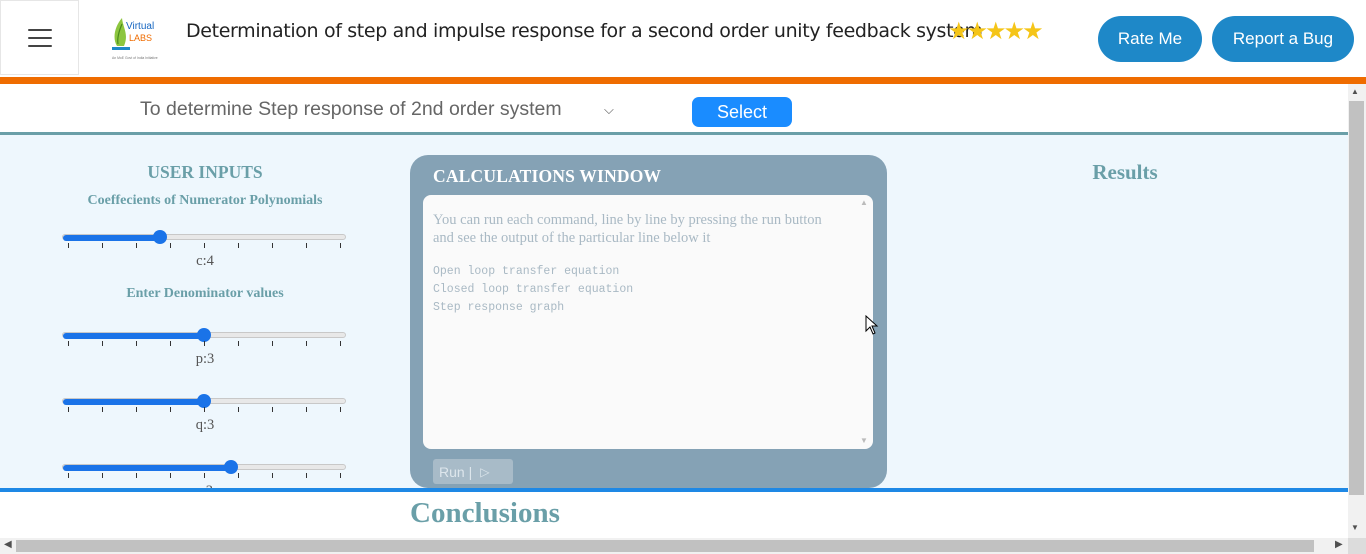  I want to click on run-button-label: Run |, so click(455, 472).